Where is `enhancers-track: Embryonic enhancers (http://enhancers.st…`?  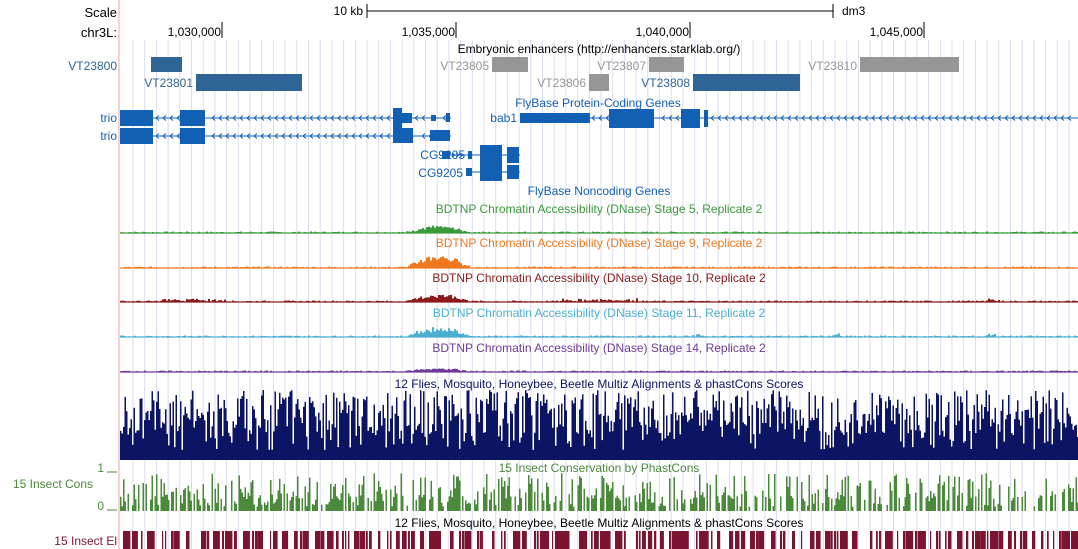 enhancers-track: Embryonic enhancers (http://enhancers.st… is located at coordinates (513, 66).